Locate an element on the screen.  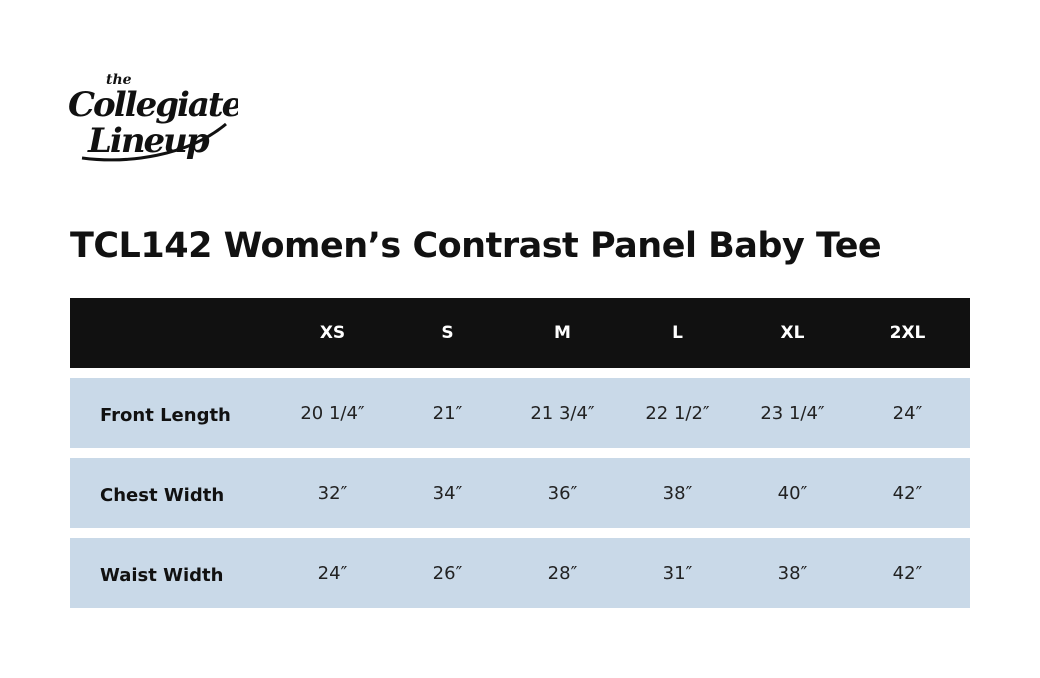
brand-logo-graphic: the Collegiate Lineup is located at coordinates (153, 117).